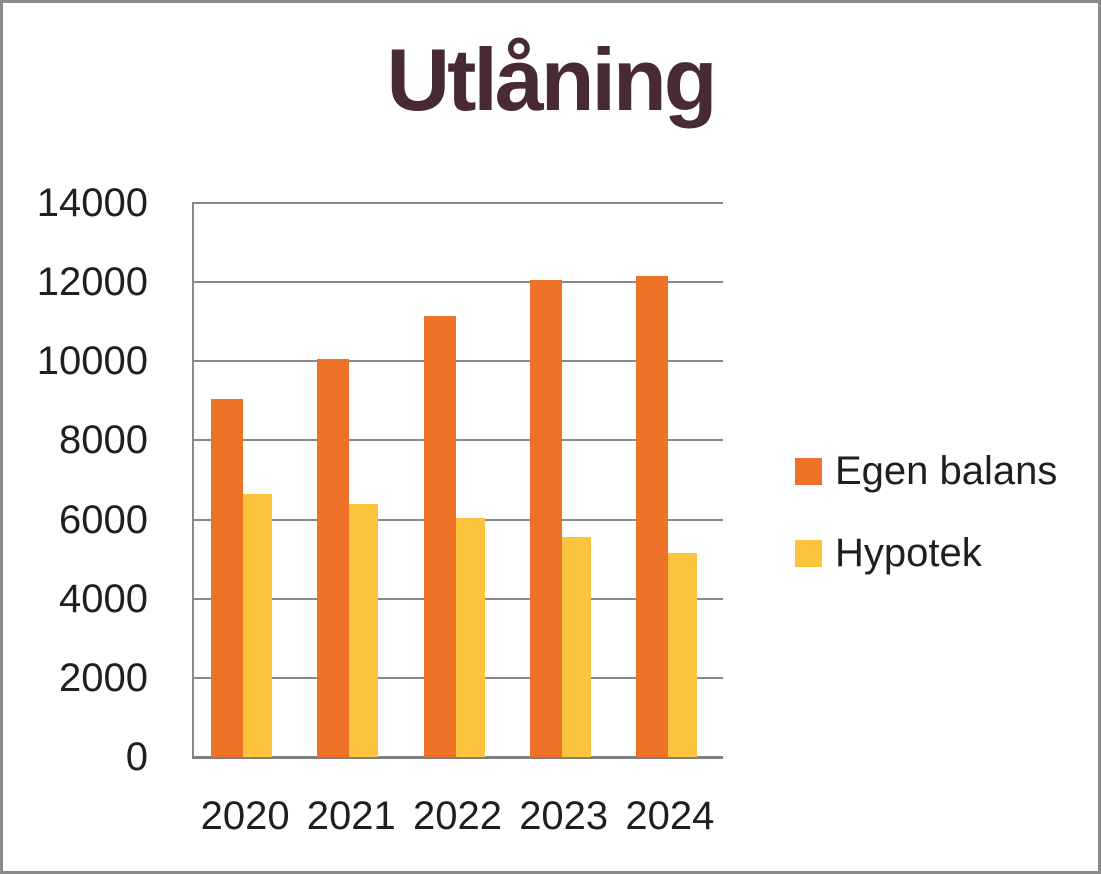  I want to click on y-axis-line, so click(193, 480).